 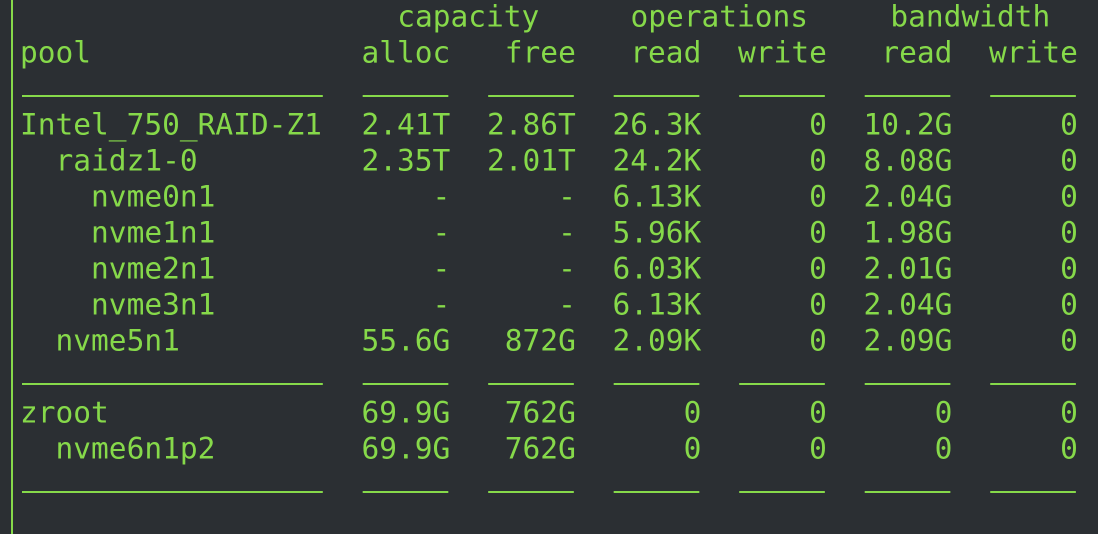 What do you see at coordinates (531, 161) in the screenshot?
I see `cell: 2.01T` at bounding box center [531, 161].